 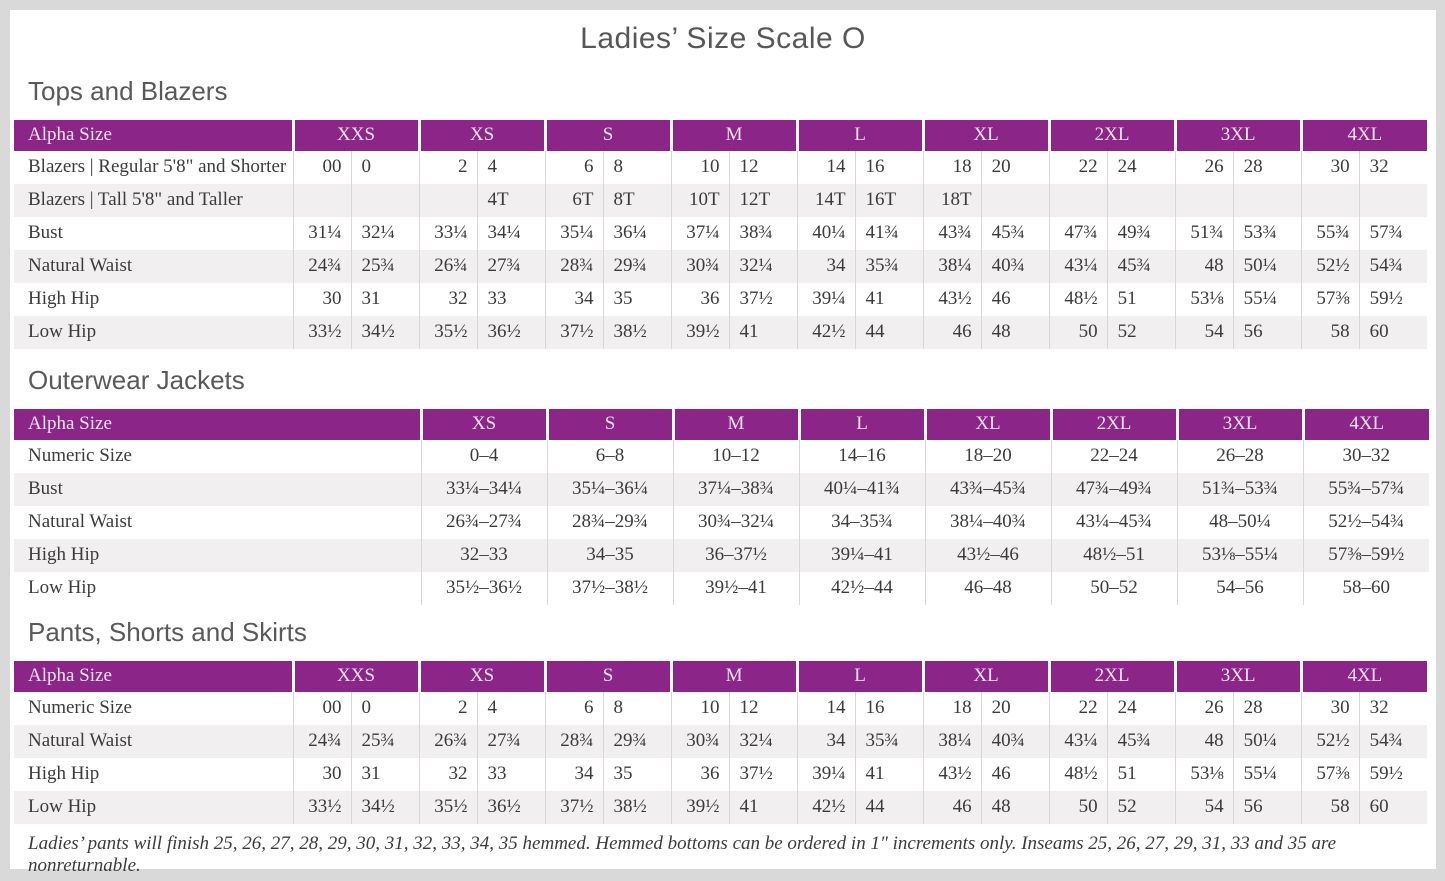 What do you see at coordinates (700, 774) in the screenshot?
I see `value-cell: 36` at bounding box center [700, 774].